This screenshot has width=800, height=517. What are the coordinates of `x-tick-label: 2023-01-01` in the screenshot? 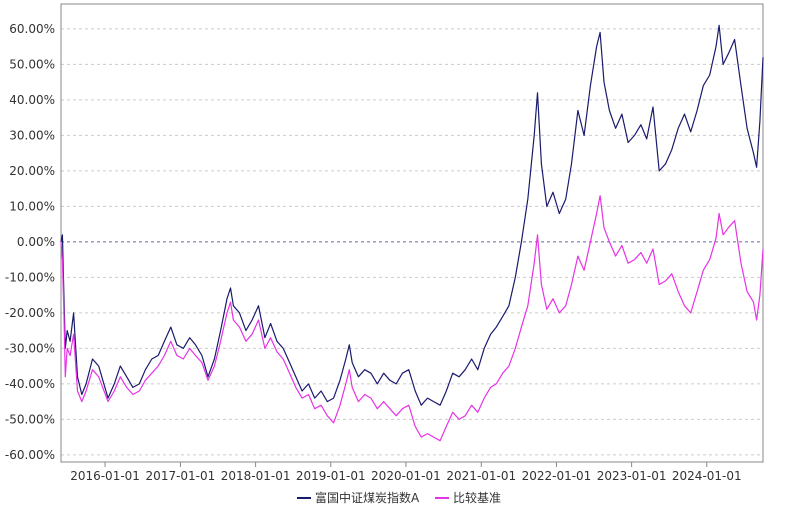 It's located at (632, 476).